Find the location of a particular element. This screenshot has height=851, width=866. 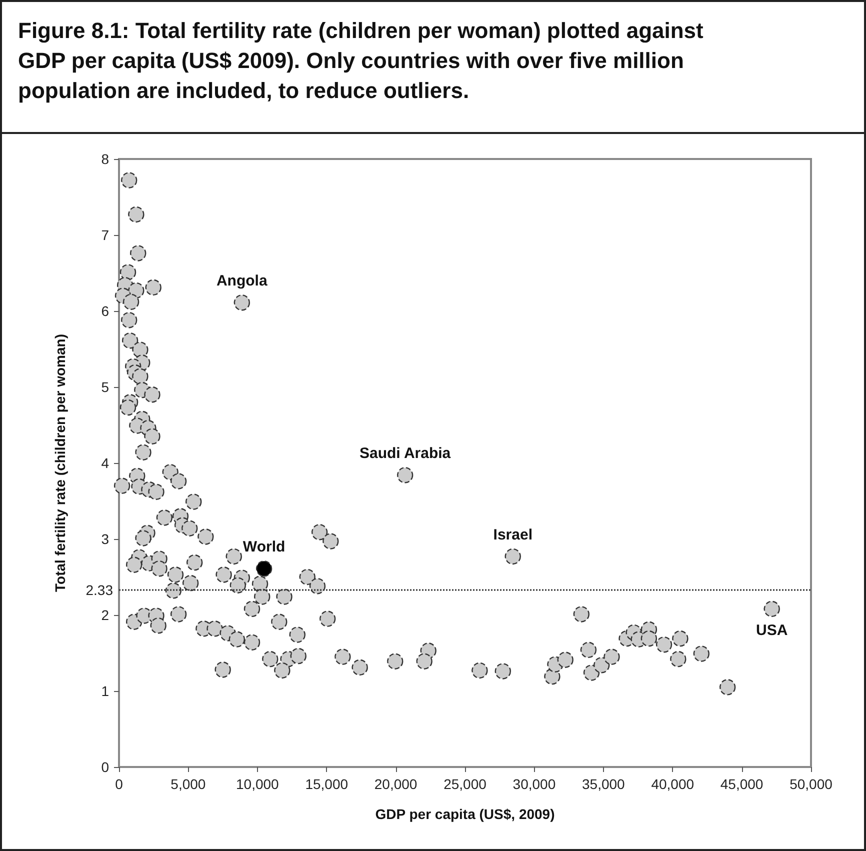

y-tick-label: 1 is located at coordinates (105, 691).